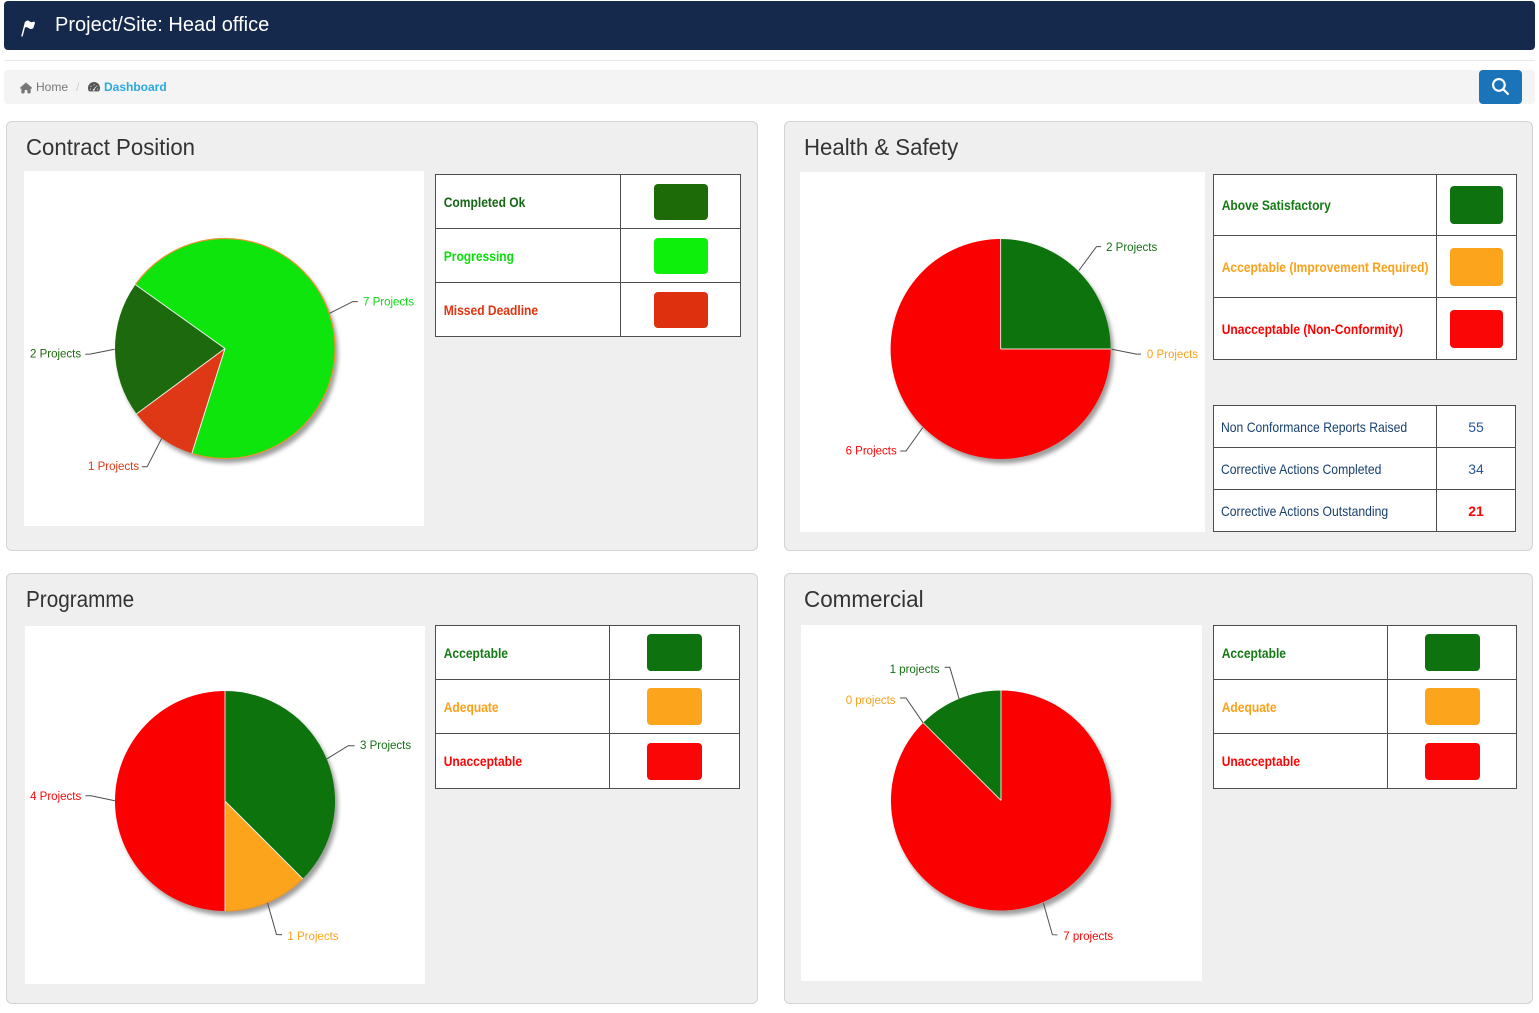  Describe the element at coordinates (871, 452) in the screenshot. I see `svg-text: 6 Projects` at that location.